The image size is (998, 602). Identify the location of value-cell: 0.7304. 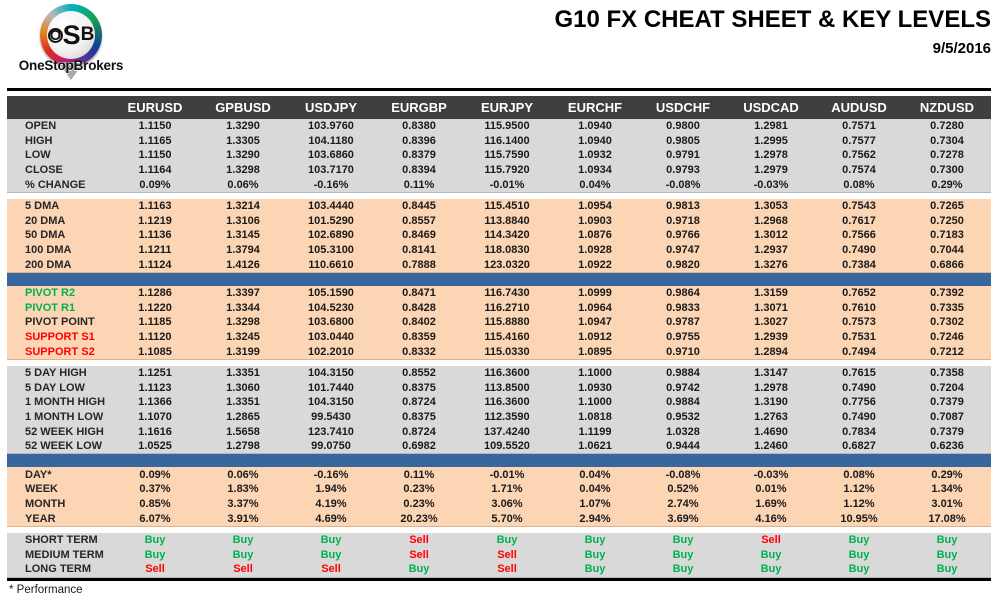
(947, 140).